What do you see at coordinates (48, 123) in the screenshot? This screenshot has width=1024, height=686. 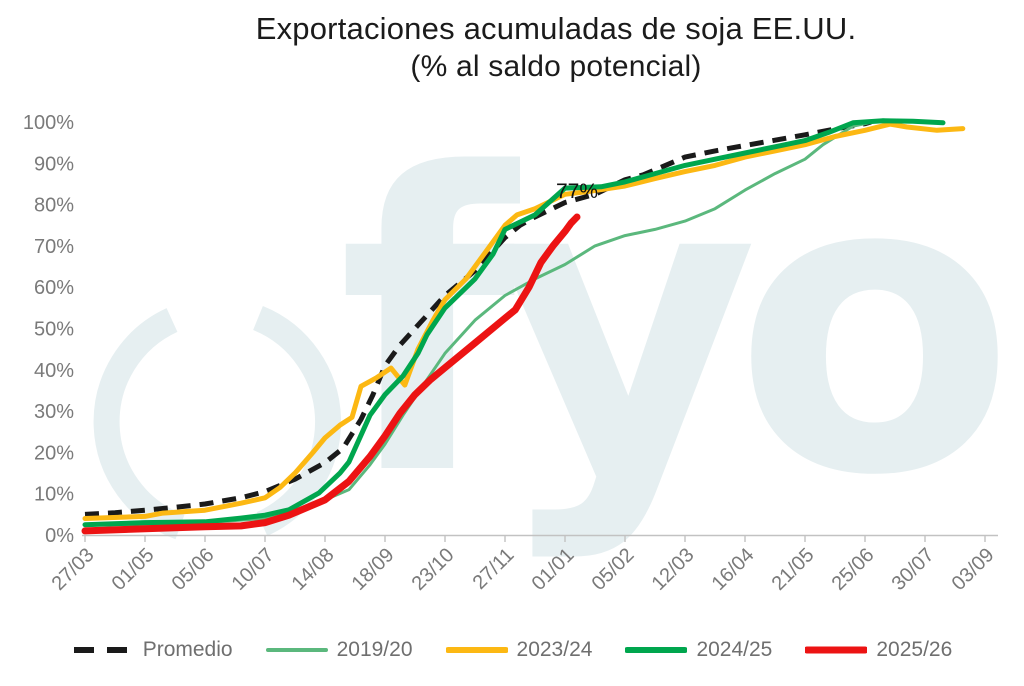 I see `y-tick-label: 100%` at bounding box center [48, 123].